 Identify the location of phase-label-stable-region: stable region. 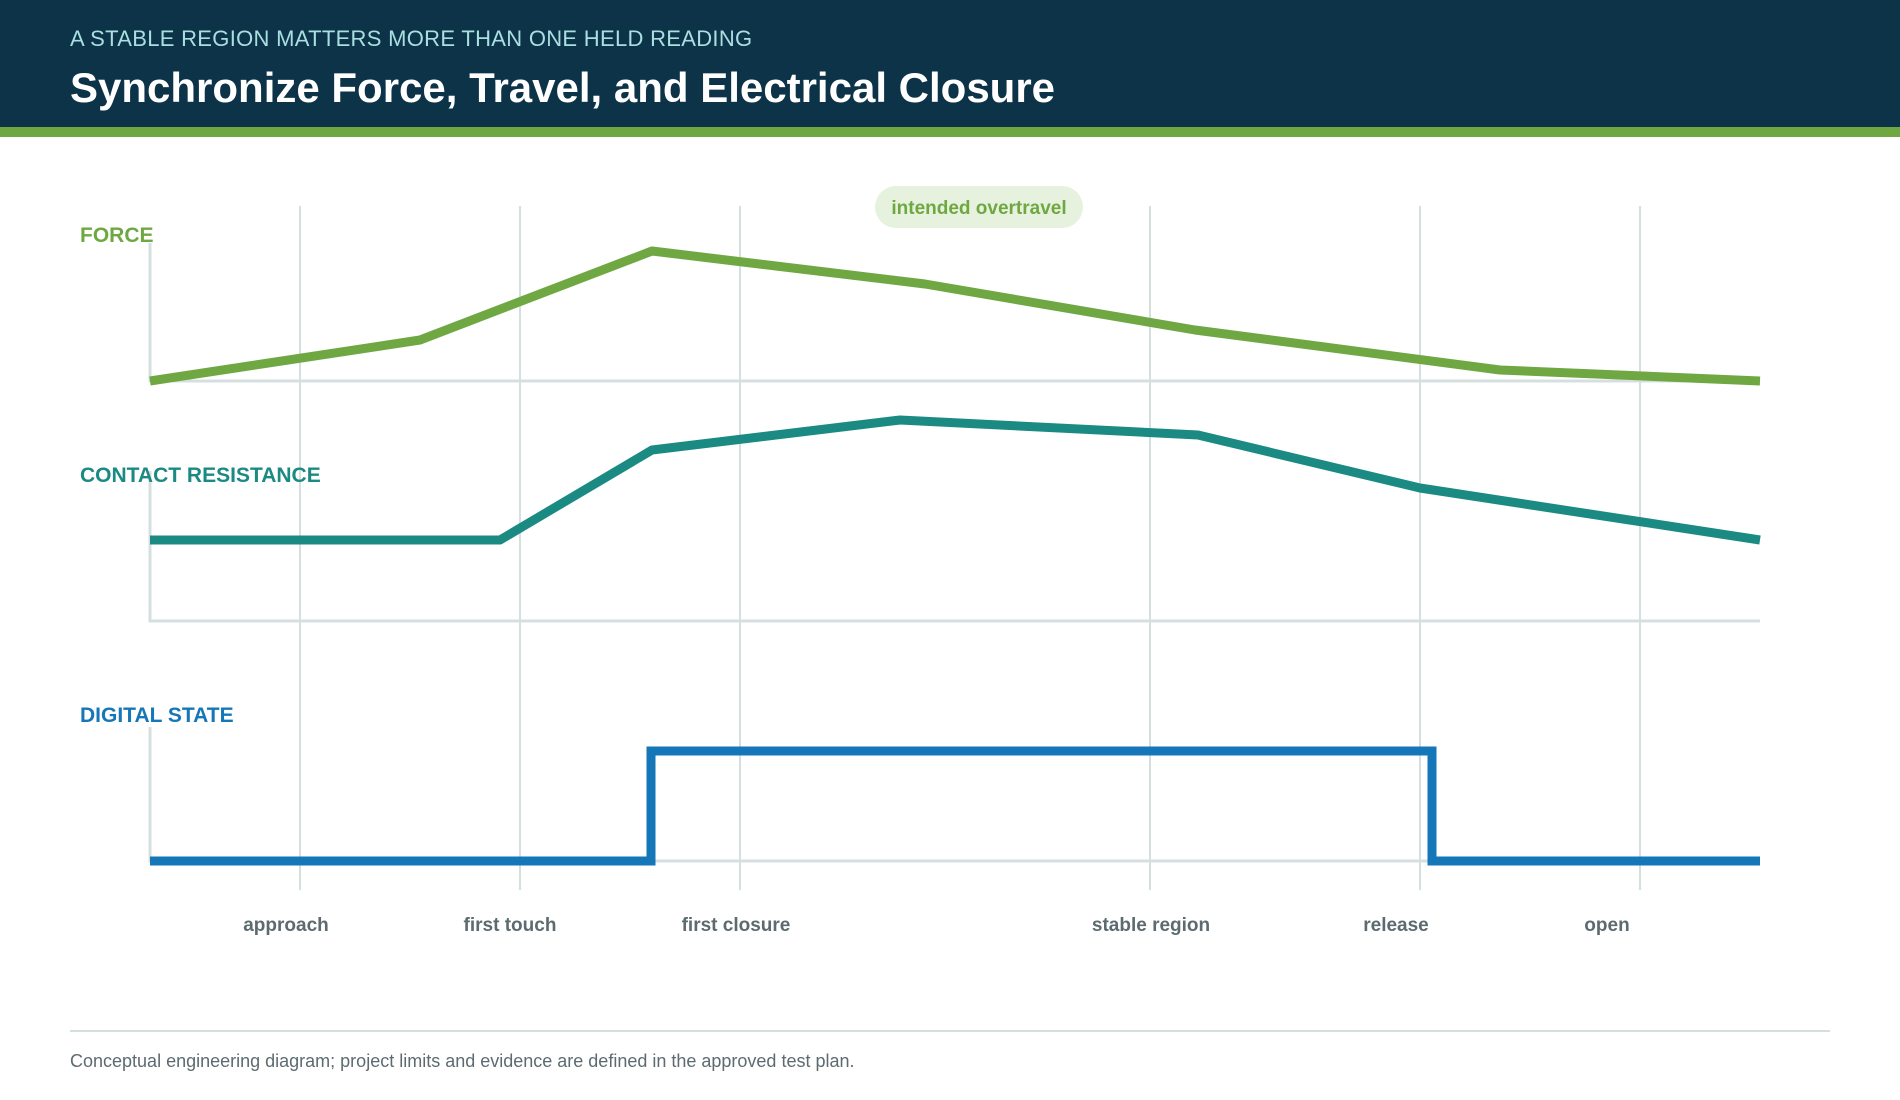
(1151, 925).